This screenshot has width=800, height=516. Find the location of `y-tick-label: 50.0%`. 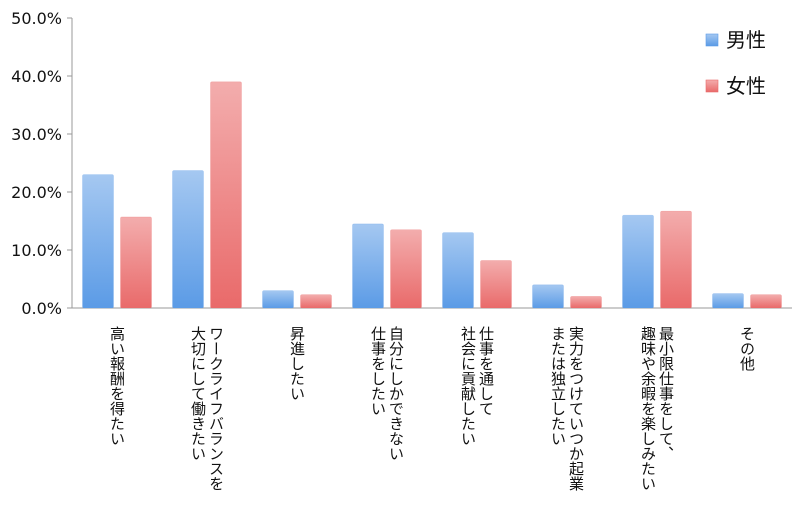

y-tick-label: 50.0% is located at coordinates (36, 18).